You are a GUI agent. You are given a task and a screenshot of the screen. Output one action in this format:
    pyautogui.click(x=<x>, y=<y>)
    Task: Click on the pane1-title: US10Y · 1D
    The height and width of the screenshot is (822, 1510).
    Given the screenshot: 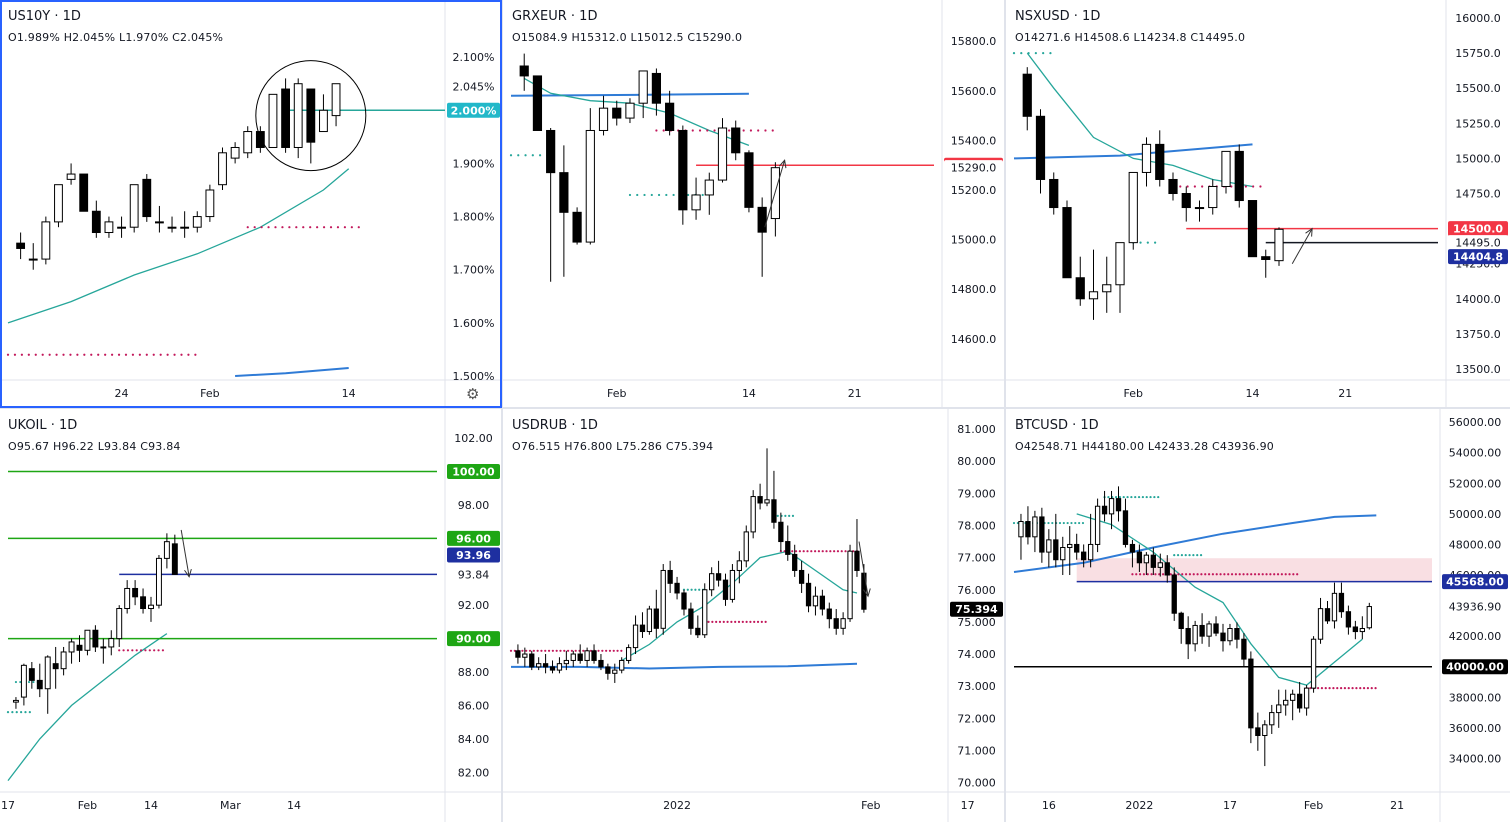 What is the action you would take?
    pyautogui.click(x=44, y=16)
    